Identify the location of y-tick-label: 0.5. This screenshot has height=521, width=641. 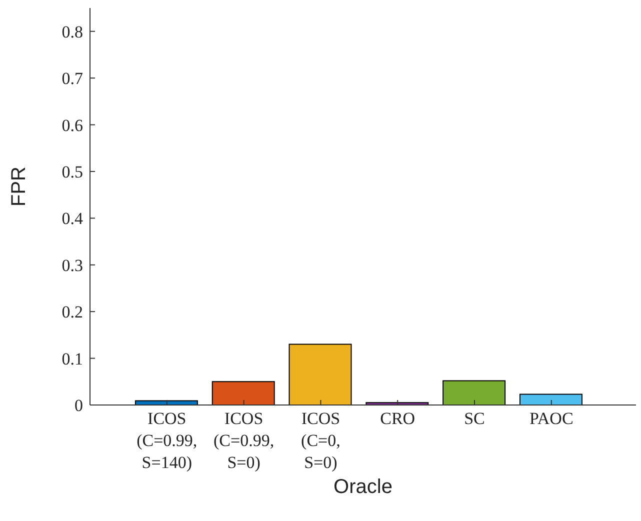
(72, 172).